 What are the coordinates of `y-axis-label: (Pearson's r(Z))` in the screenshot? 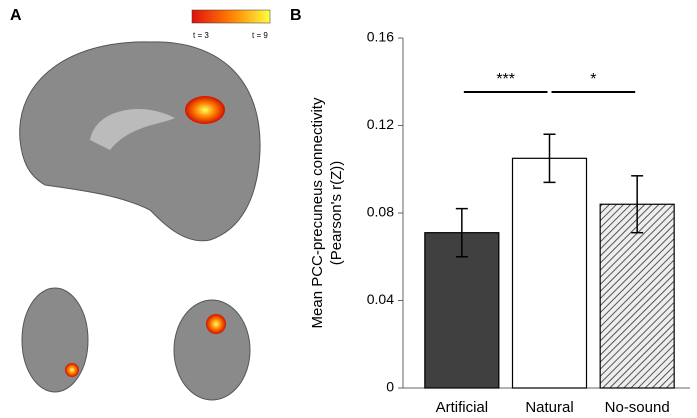 It's located at (336, 213).